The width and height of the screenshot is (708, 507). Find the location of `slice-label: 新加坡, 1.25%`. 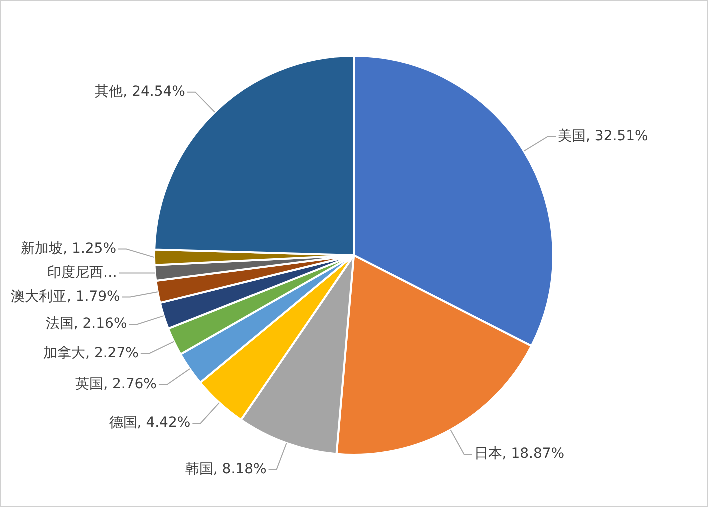

slice-label: 新加坡, 1.25% is located at coordinates (69, 248).